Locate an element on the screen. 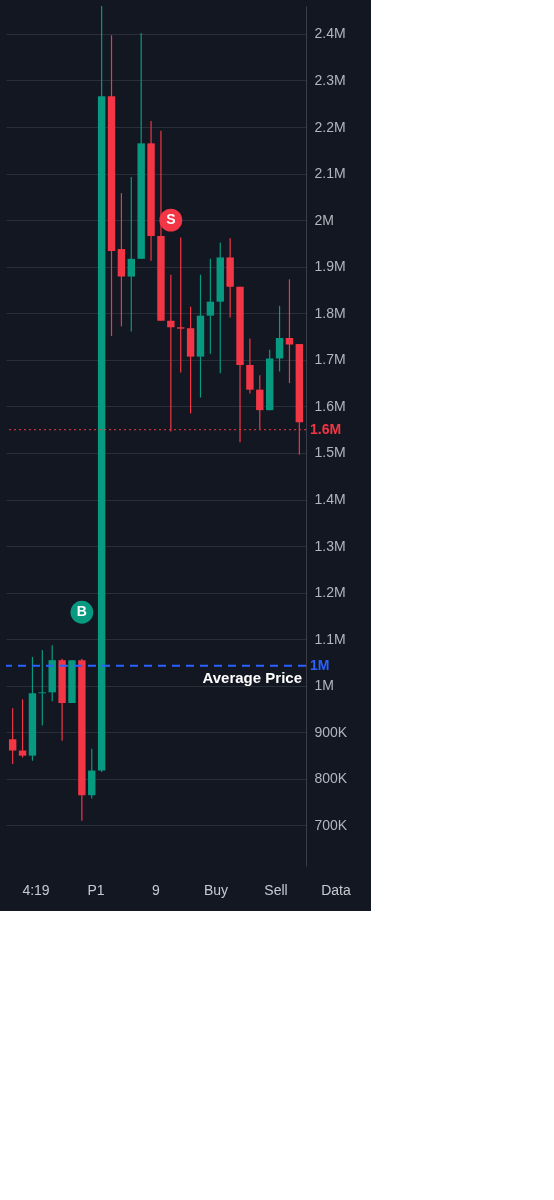  y-tick-label: 1.3M is located at coordinates (330, 545).